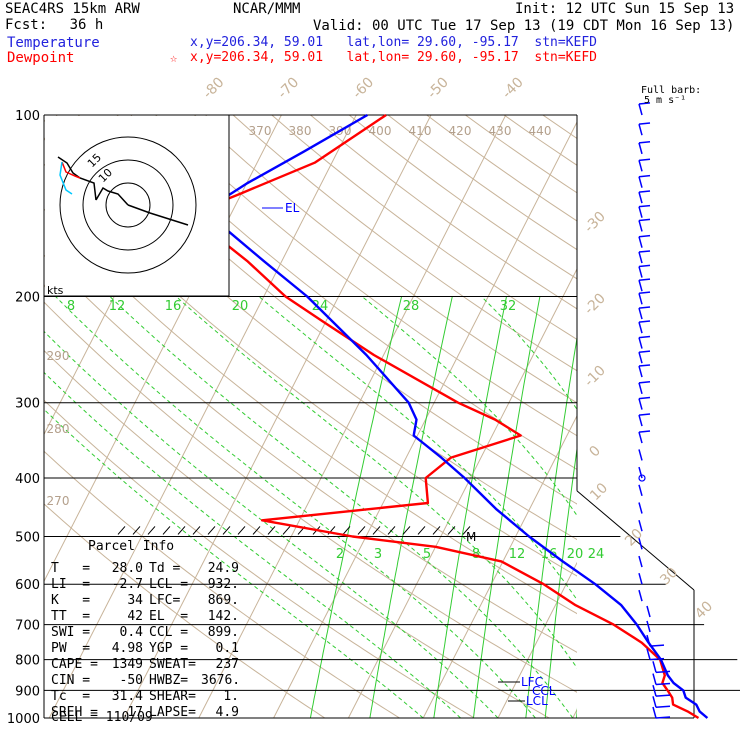  I want to click on barb-axis, so click(661, 416).